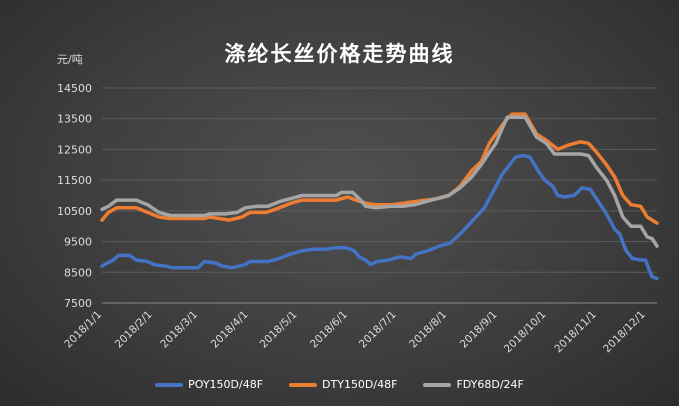 Image resolution: width=679 pixels, height=406 pixels. I want to click on x-tick-label: 2018/3/1, so click(179, 330).